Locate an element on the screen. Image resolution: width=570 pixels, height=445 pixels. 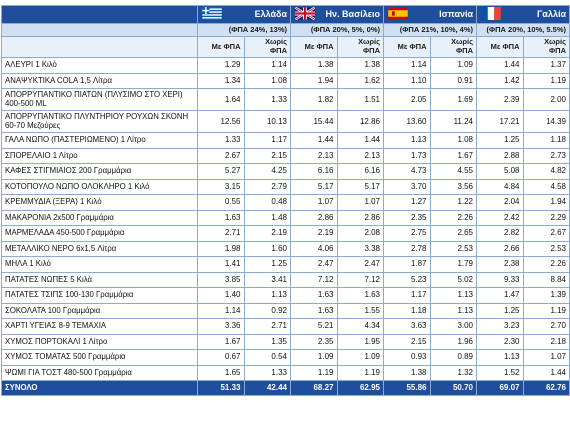
price-cell: 14.39 is located at coordinates (546, 121).